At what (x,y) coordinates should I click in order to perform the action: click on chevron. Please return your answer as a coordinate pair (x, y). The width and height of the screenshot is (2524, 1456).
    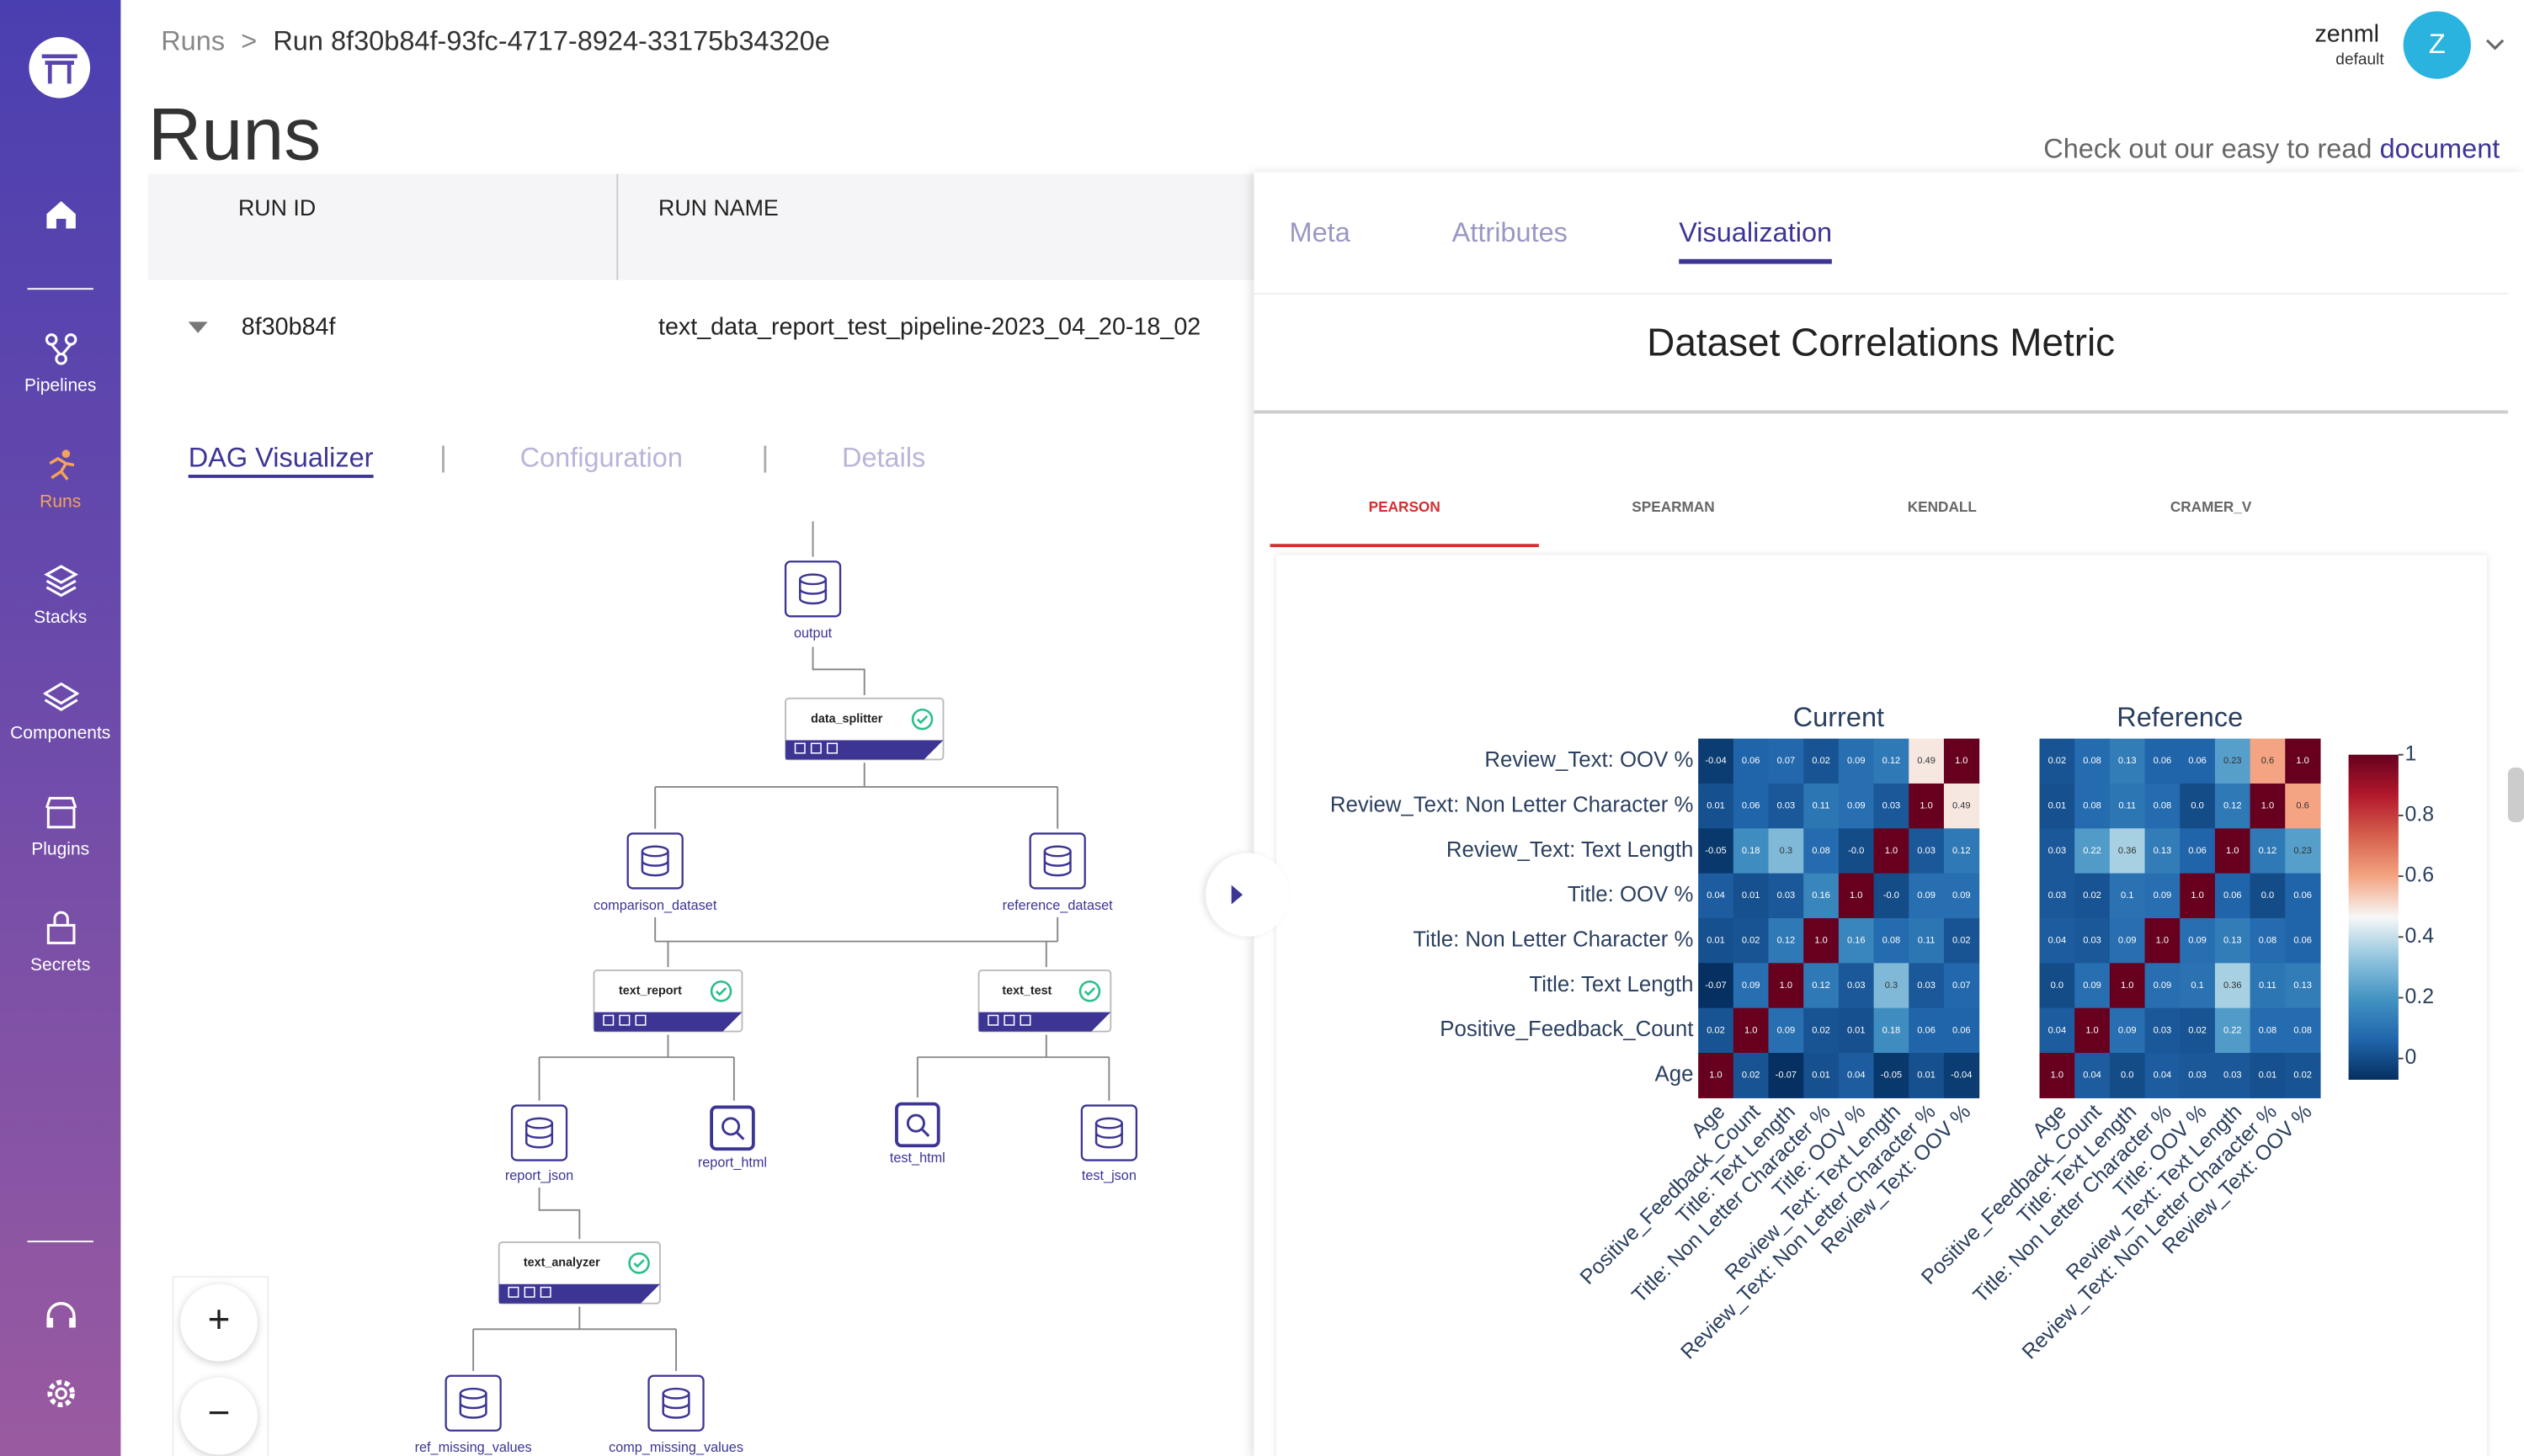
    Looking at the image, I should click on (2495, 45).